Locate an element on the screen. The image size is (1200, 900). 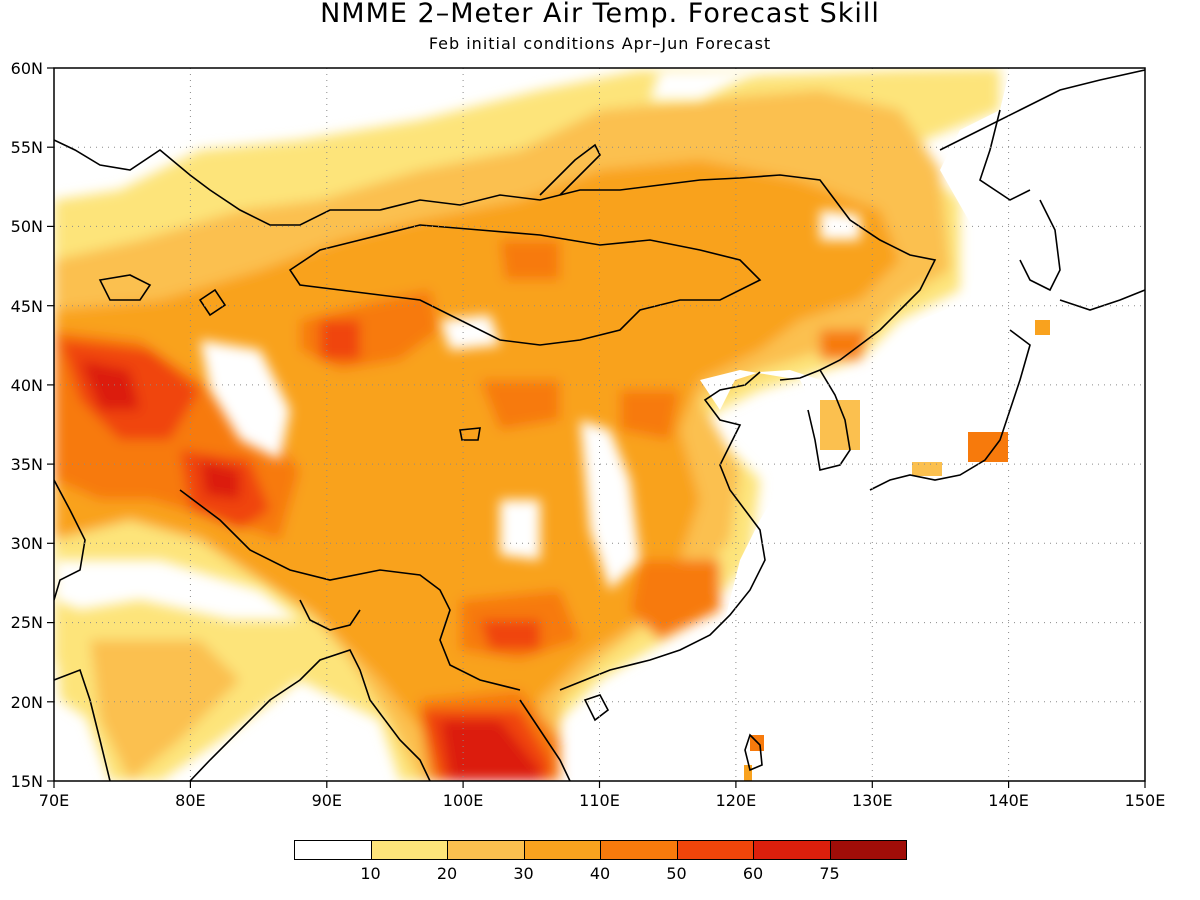
legend-label: 40 is located at coordinates (600, 873).